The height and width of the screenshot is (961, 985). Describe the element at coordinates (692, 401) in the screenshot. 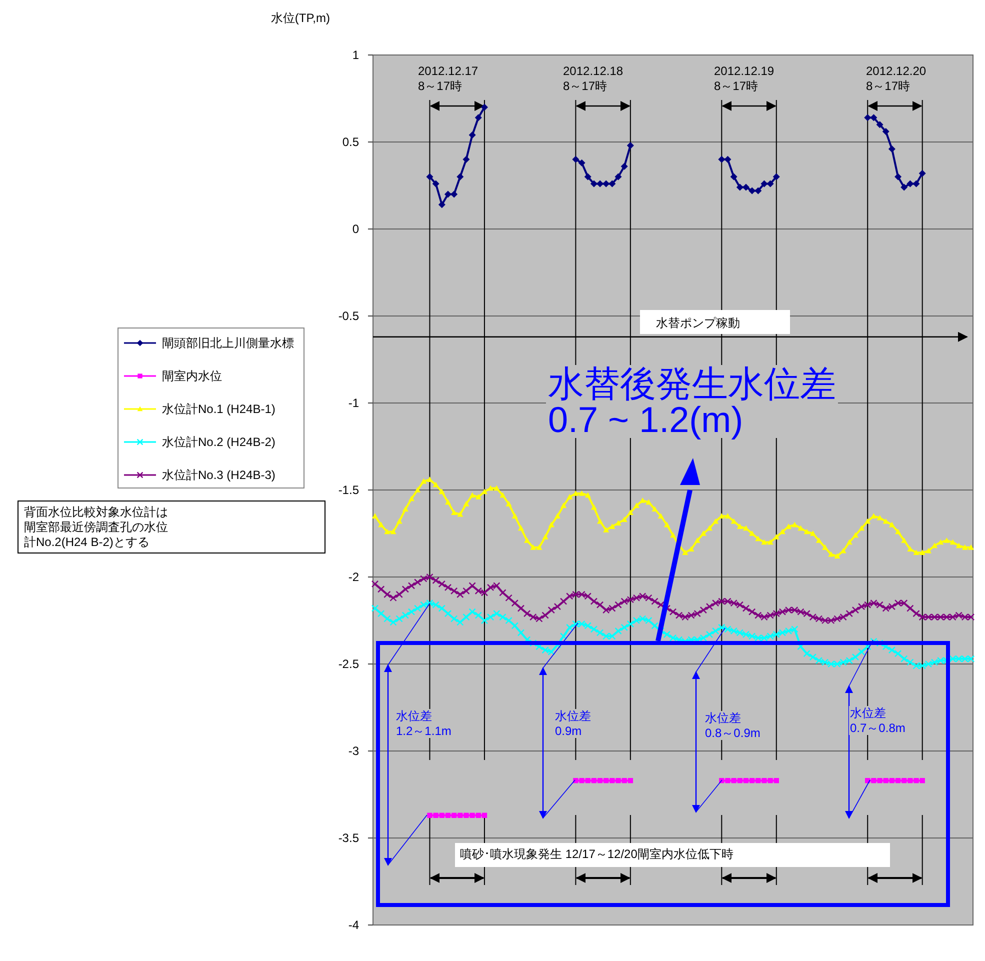

I see `annotation: 水替後発生水位差 0.7 ~ 1.2(m)` at that location.